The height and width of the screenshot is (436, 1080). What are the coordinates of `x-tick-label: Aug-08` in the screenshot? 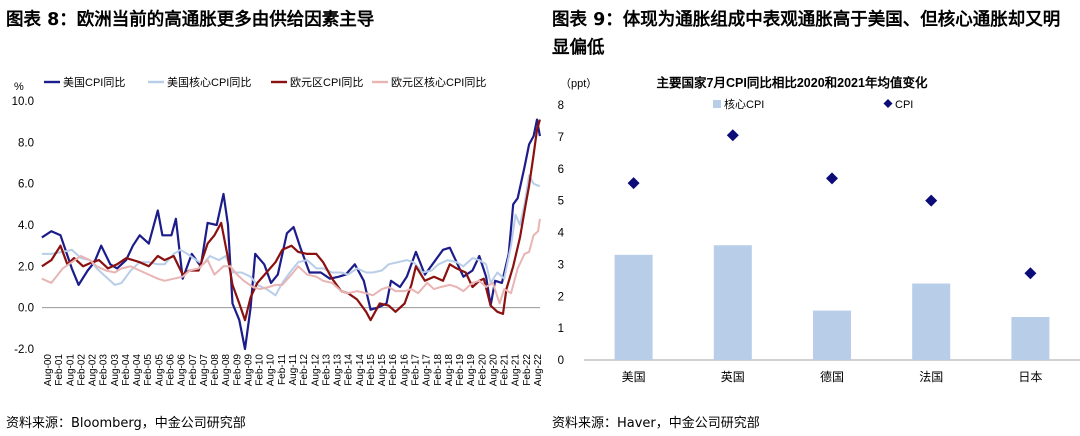 It's located at (226, 370).